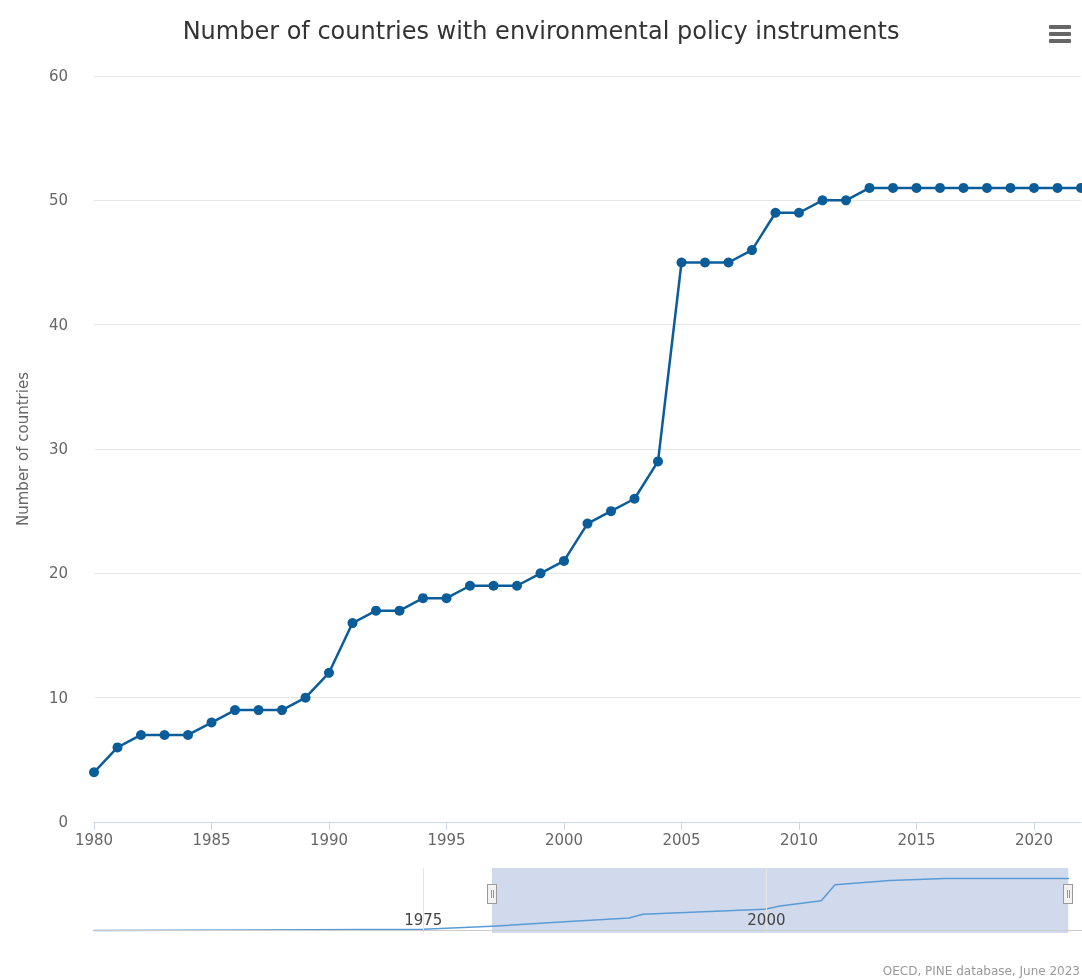 The image size is (1082, 980). What do you see at coordinates (58, 449) in the screenshot?
I see `y-tick-label: 30` at bounding box center [58, 449].